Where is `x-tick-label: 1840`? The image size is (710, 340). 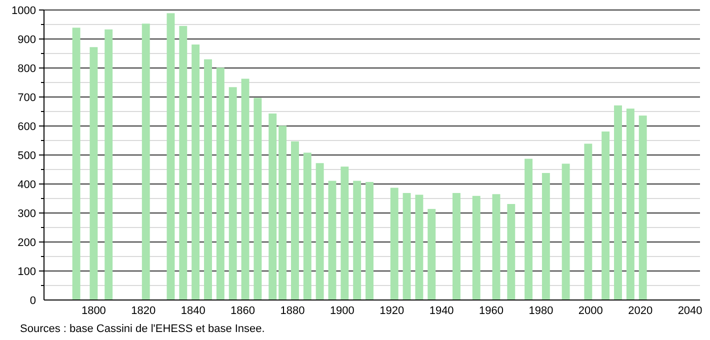 x-tick-label: 1840 is located at coordinates (193, 311).